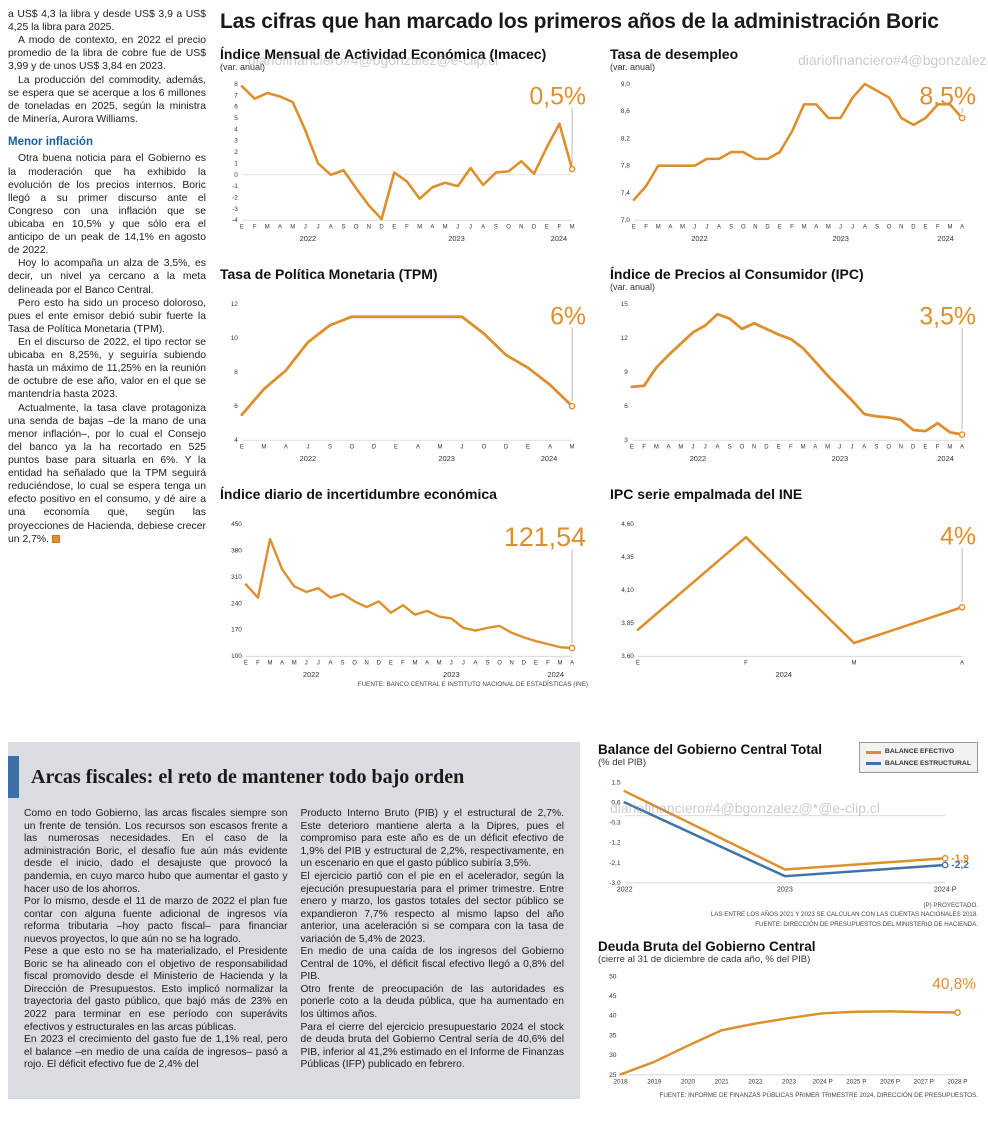  What do you see at coordinates (960, 859) in the screenshot?
I see `svg-text: -1,9` at bounding box center [960, 859].